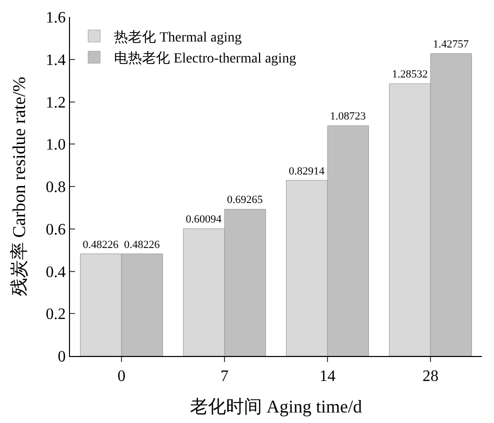  I want to click on x-tick-label: 28, so click(430, 377).